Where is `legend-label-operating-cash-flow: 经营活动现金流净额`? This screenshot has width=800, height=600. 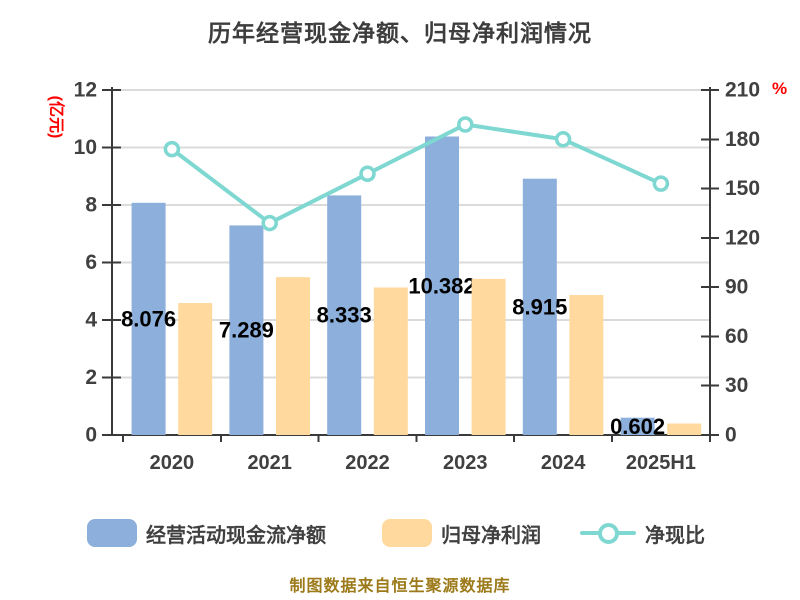
legend-label-operating-cash-flow: 经营活动现金流净额 is located at coordinates (236, 535).